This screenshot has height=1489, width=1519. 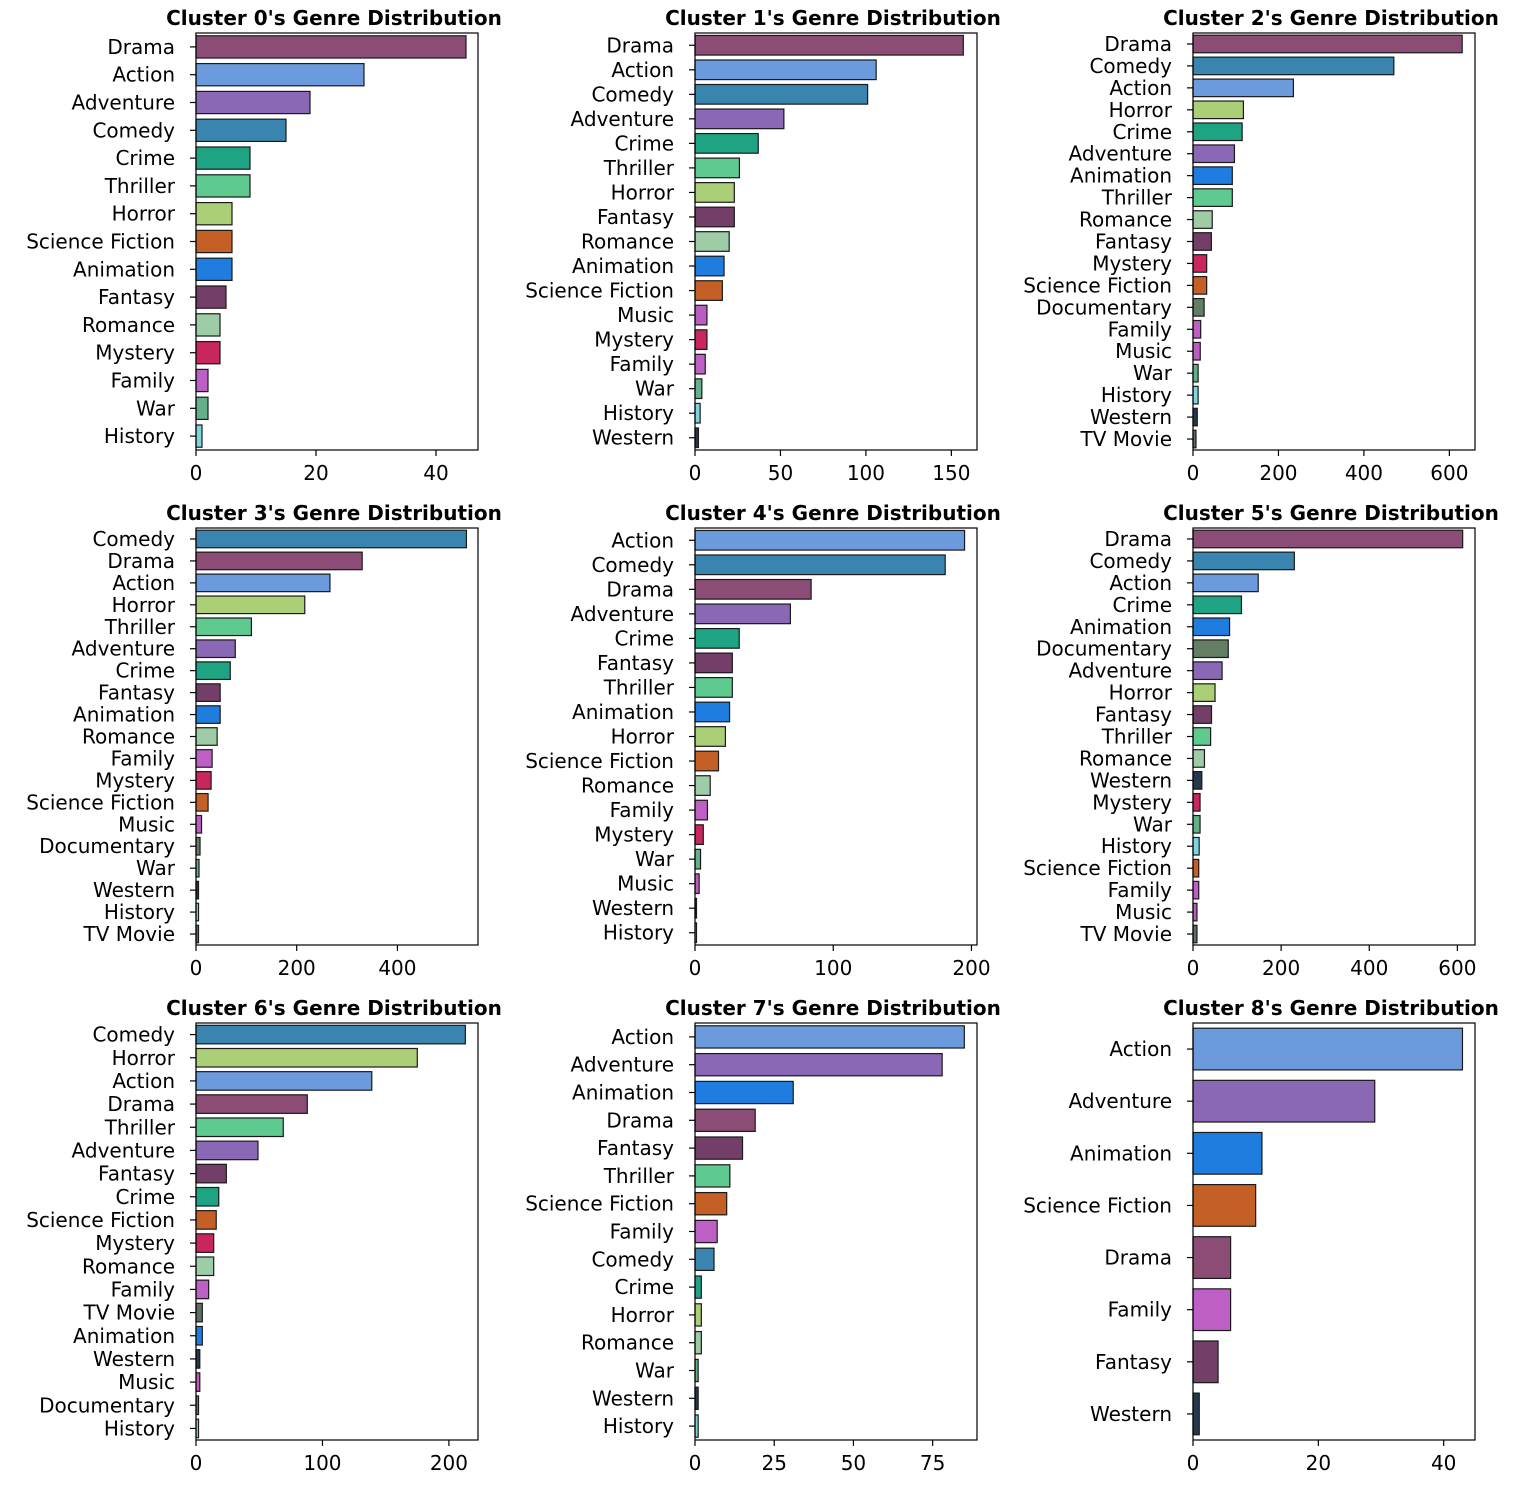 What do you see at coordinates (833, 18) in the screenshot?
I see `chart-title: Cluster 1's Genre Distribution` at bounding box center [833, 18].